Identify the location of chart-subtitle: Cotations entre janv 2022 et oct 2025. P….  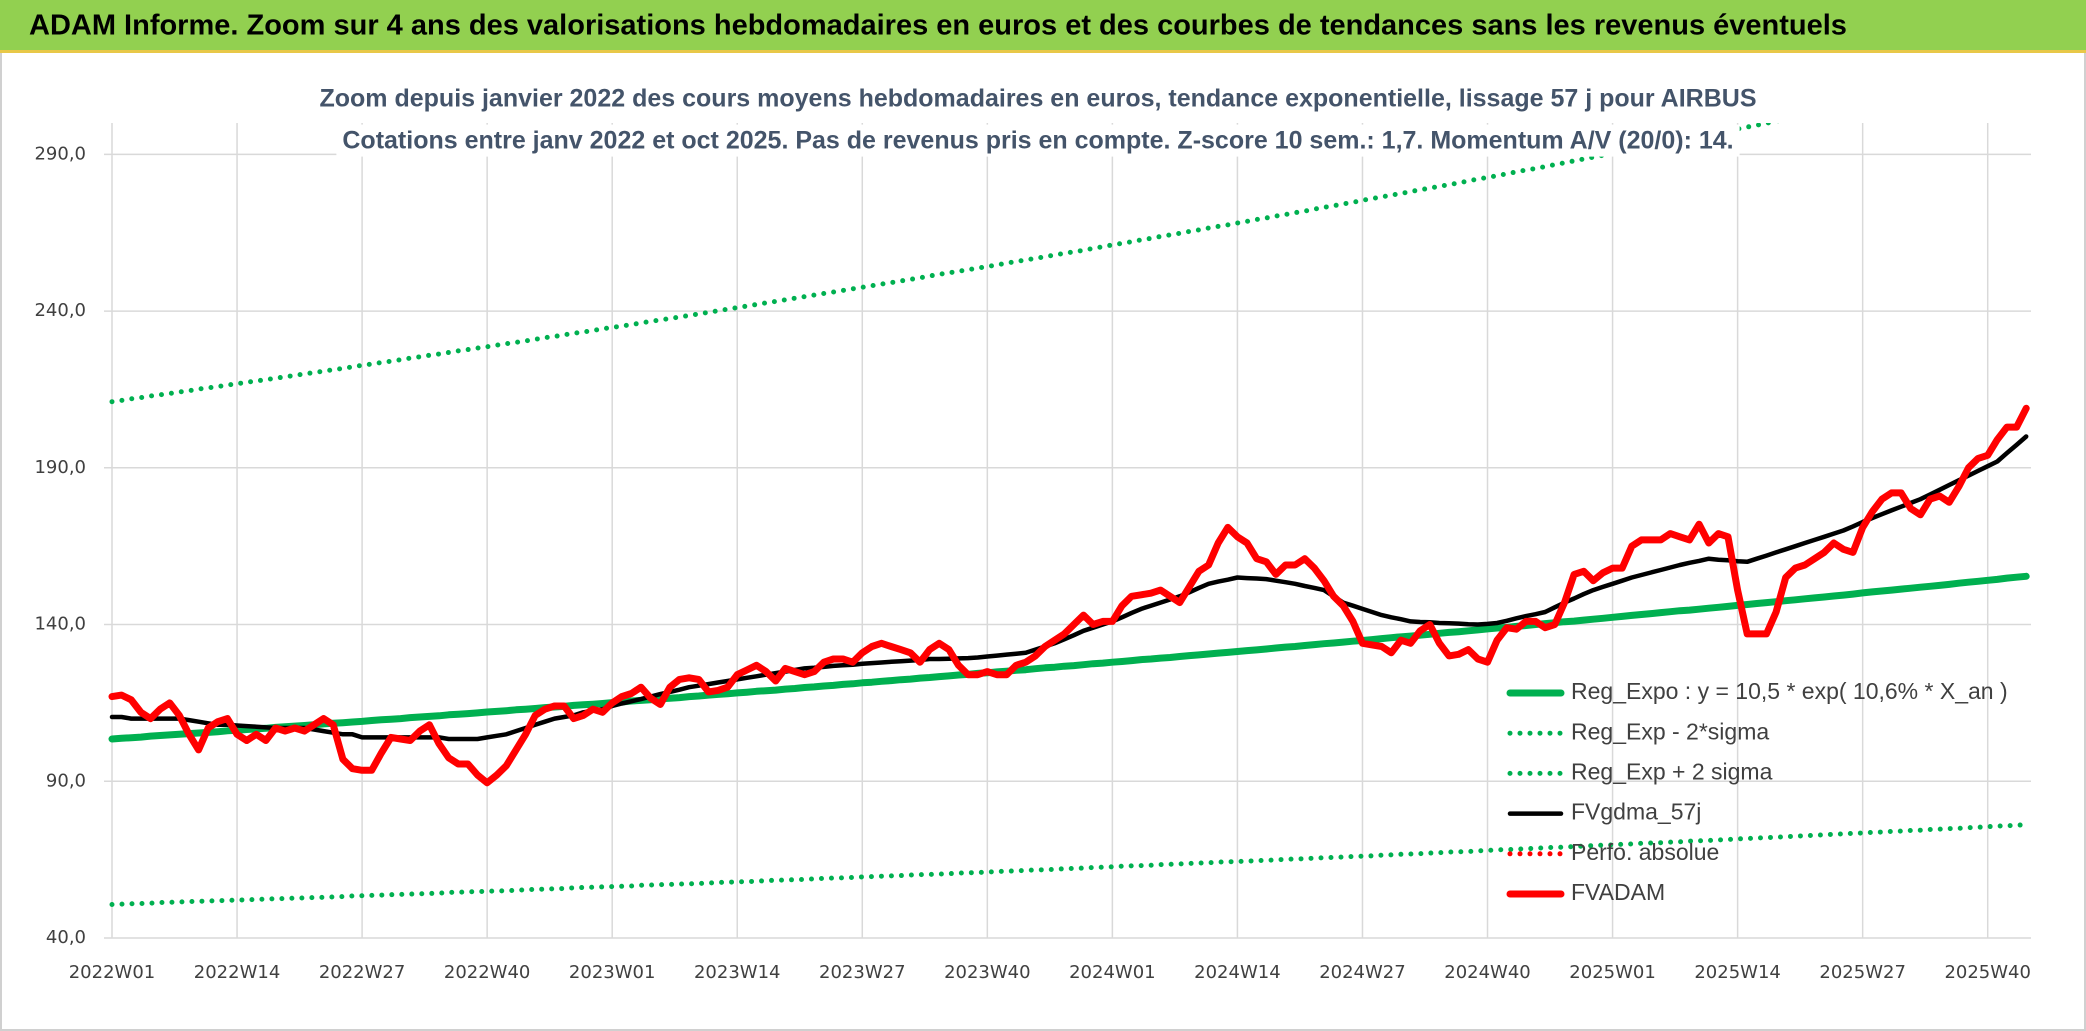
(1037, 141).